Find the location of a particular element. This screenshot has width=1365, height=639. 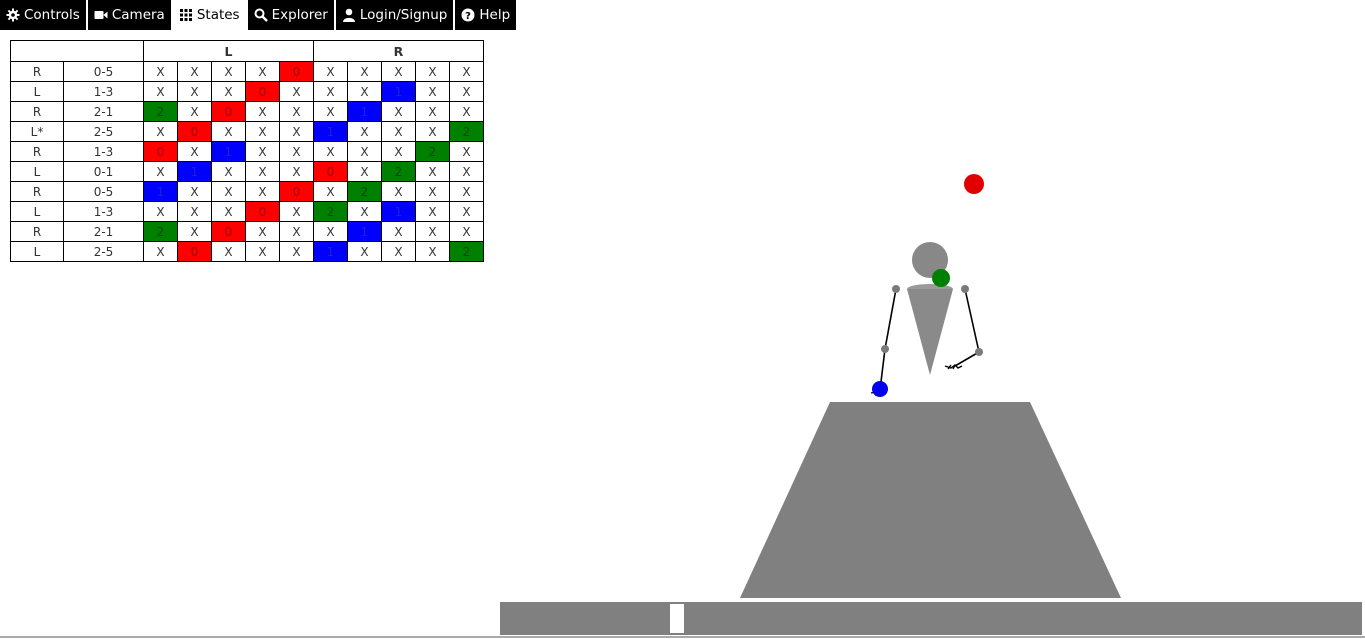

right-elbow-joint is located at coordinates (979, 352).